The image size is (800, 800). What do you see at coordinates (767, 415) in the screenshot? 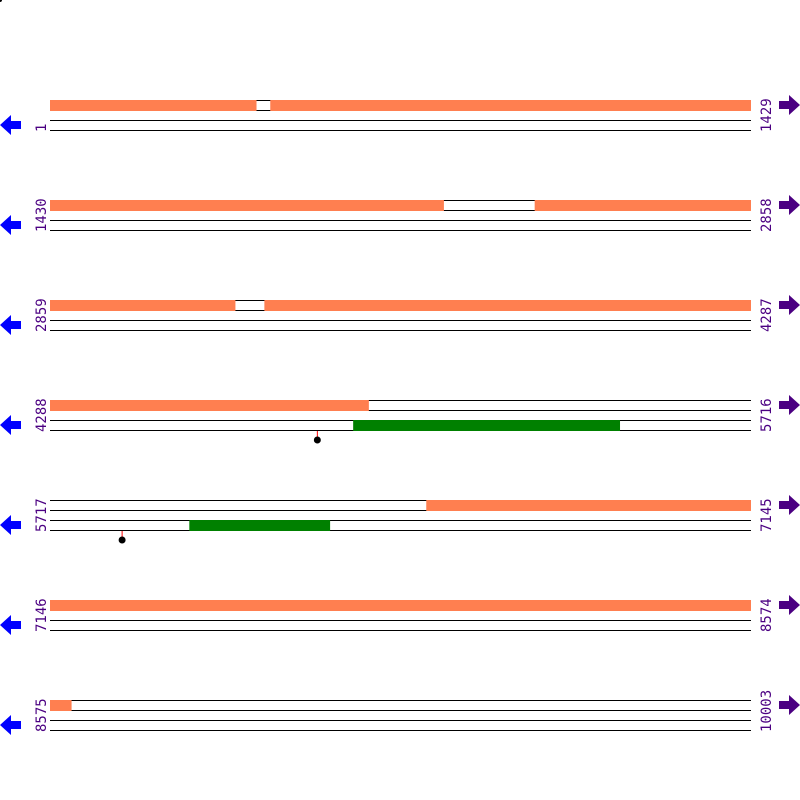
I see `row-end-label: 5716` at bounding box center [767, 415].